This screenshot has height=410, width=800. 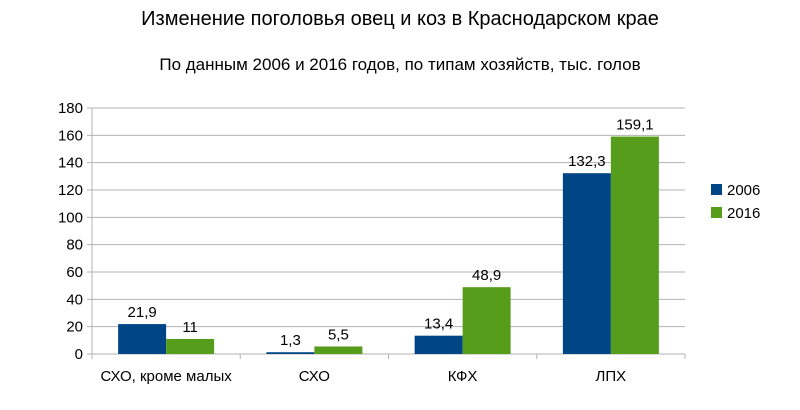 I want to click on data-label: 132,3, so click(x=587, y=161).